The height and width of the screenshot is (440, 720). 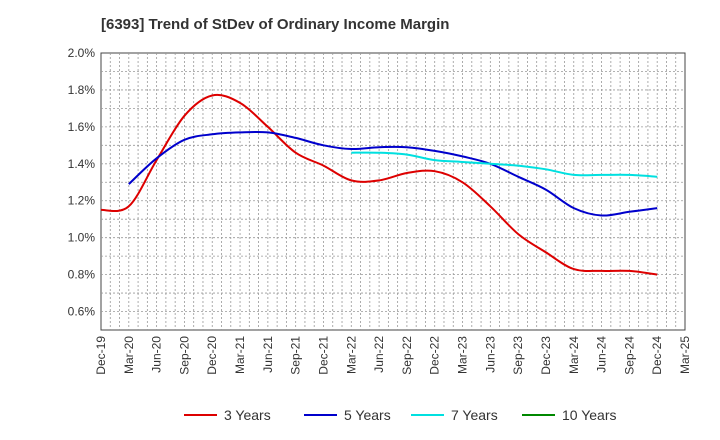 I want to click on x-tick-label: Dec-23, so click(x=546, y=355).